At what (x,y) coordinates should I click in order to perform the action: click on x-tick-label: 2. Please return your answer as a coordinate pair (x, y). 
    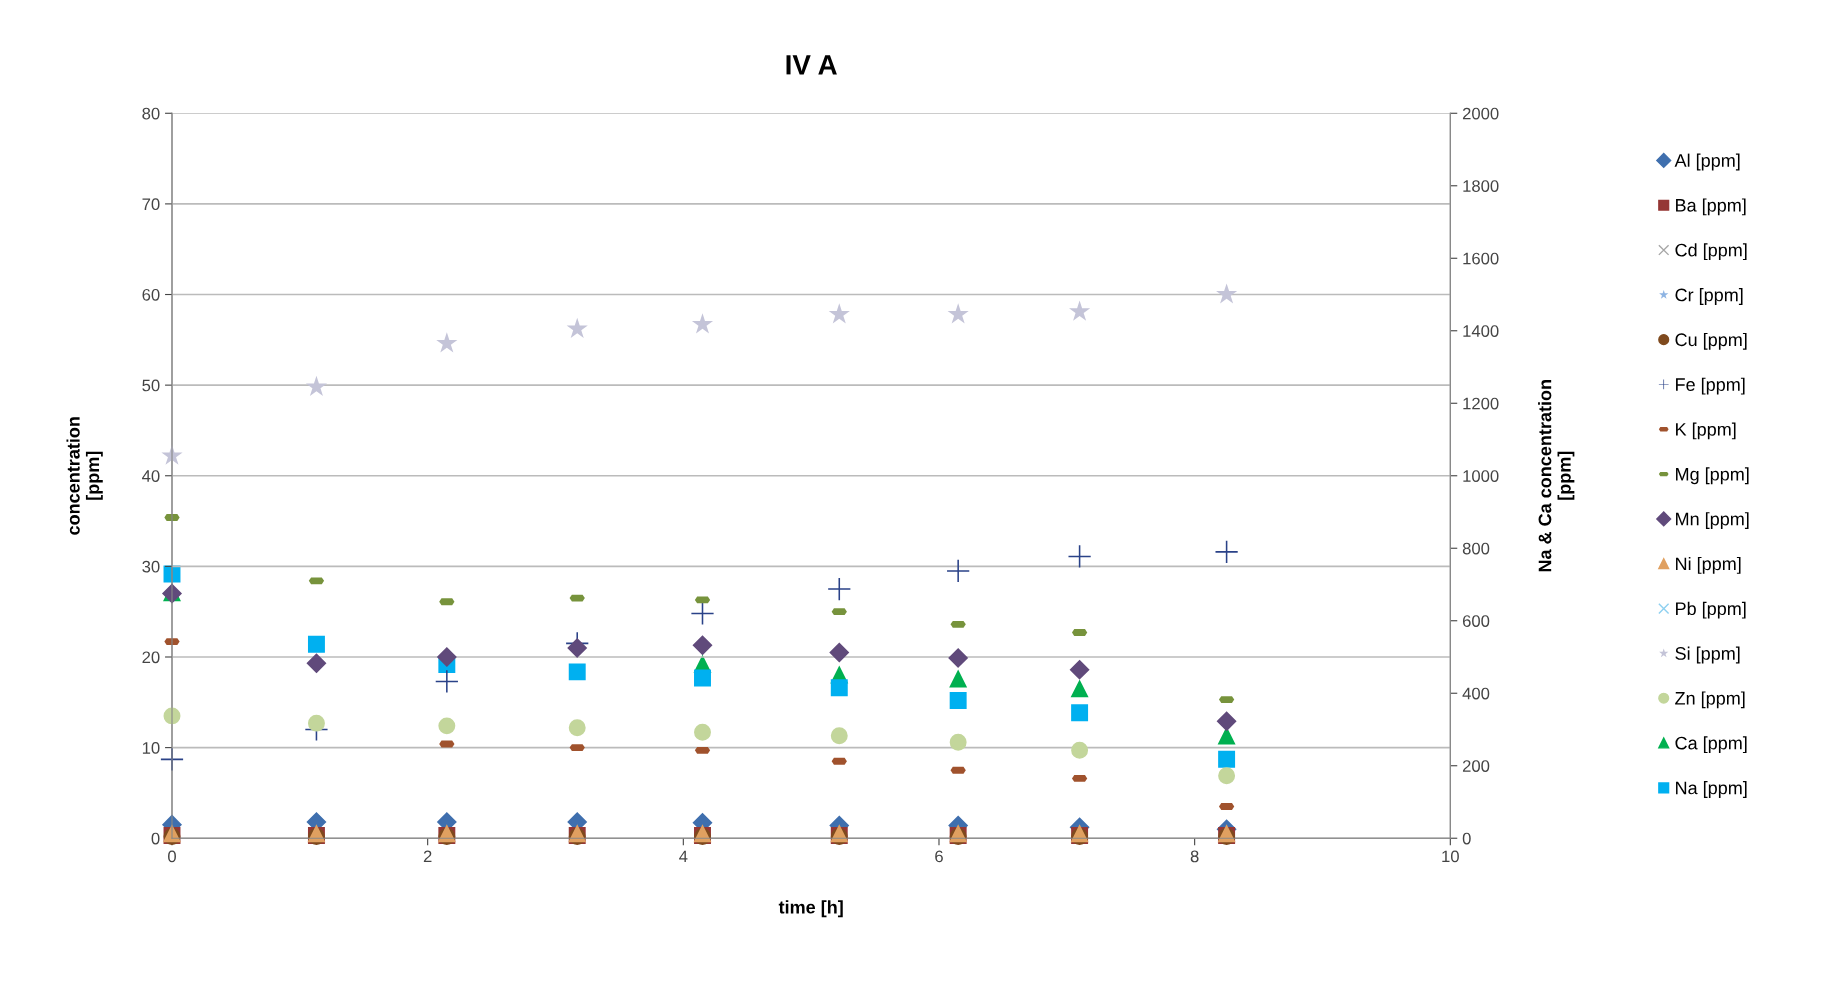
    Looking at the image, I should click on (427, 856).